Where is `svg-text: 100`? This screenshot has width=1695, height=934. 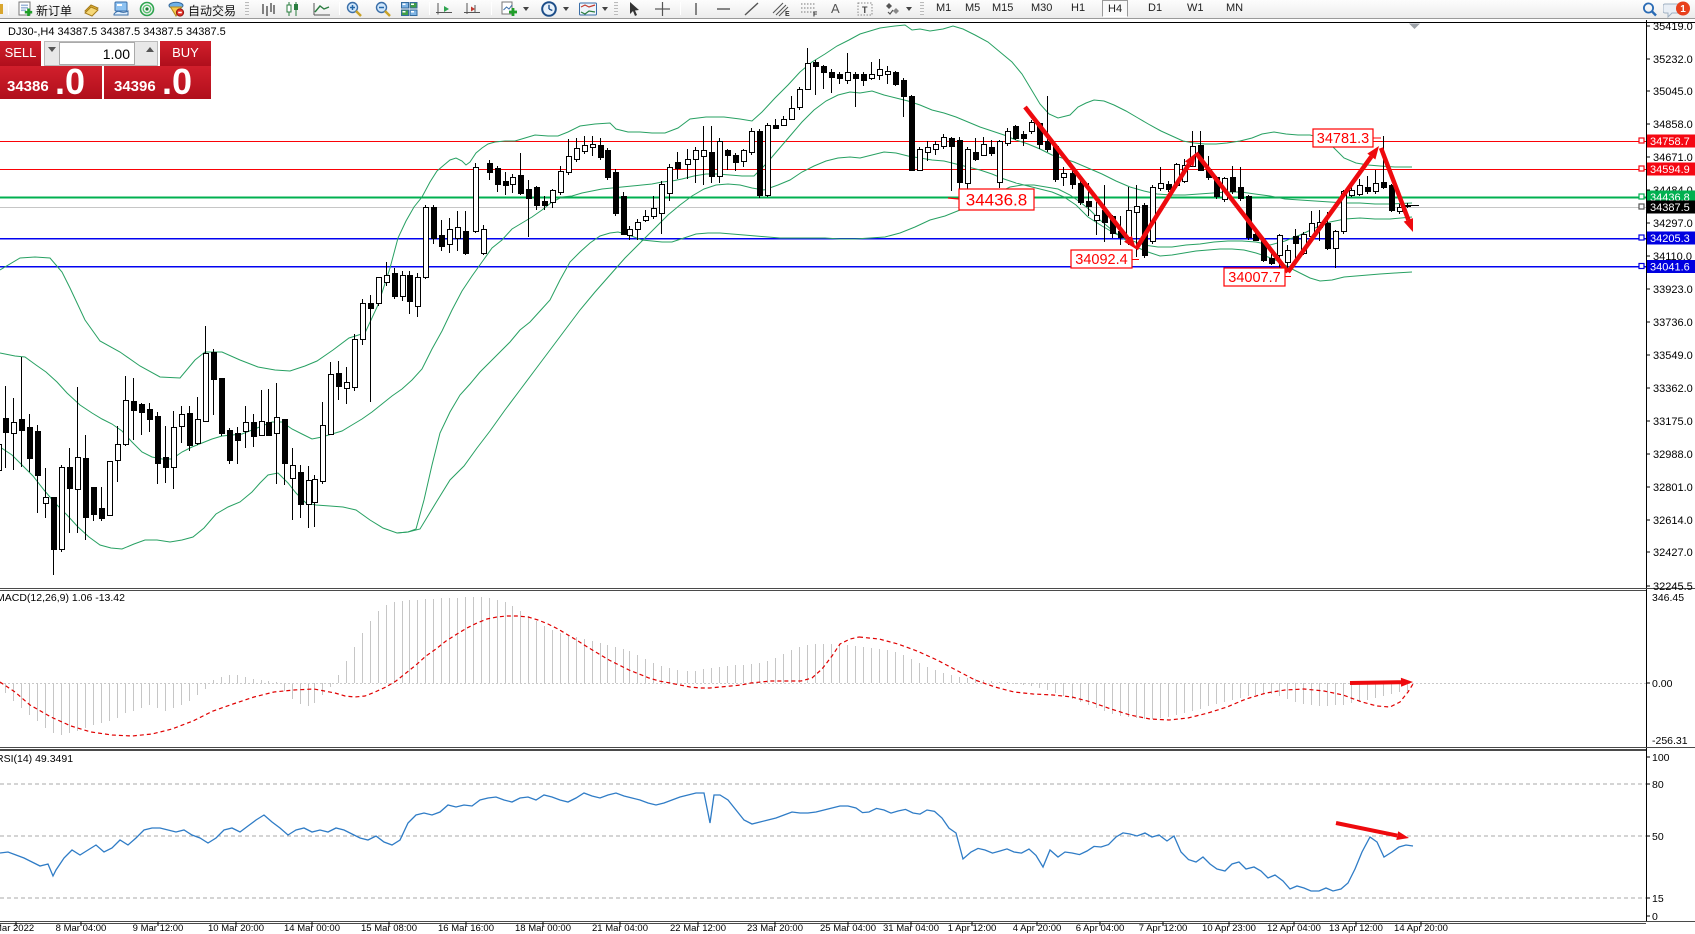 svg-text: 100 is located at coordinates (1661, 758).